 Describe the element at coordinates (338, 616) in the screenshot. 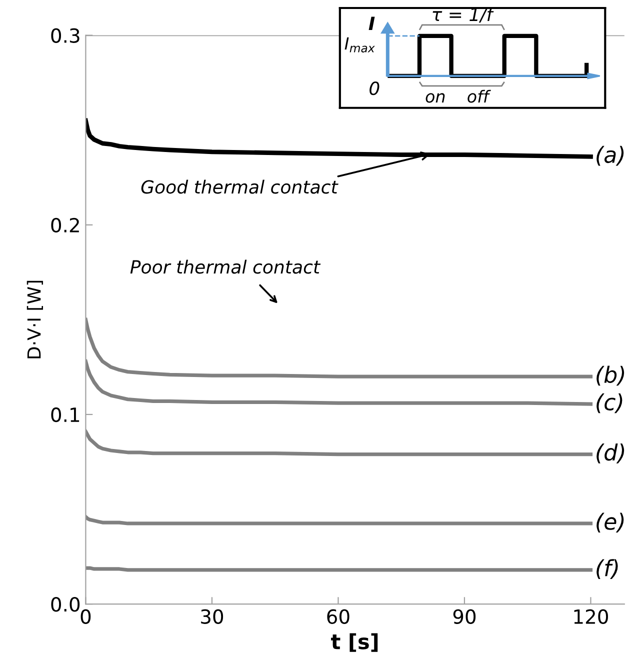

I see `x-tick-label: 60` at that location.